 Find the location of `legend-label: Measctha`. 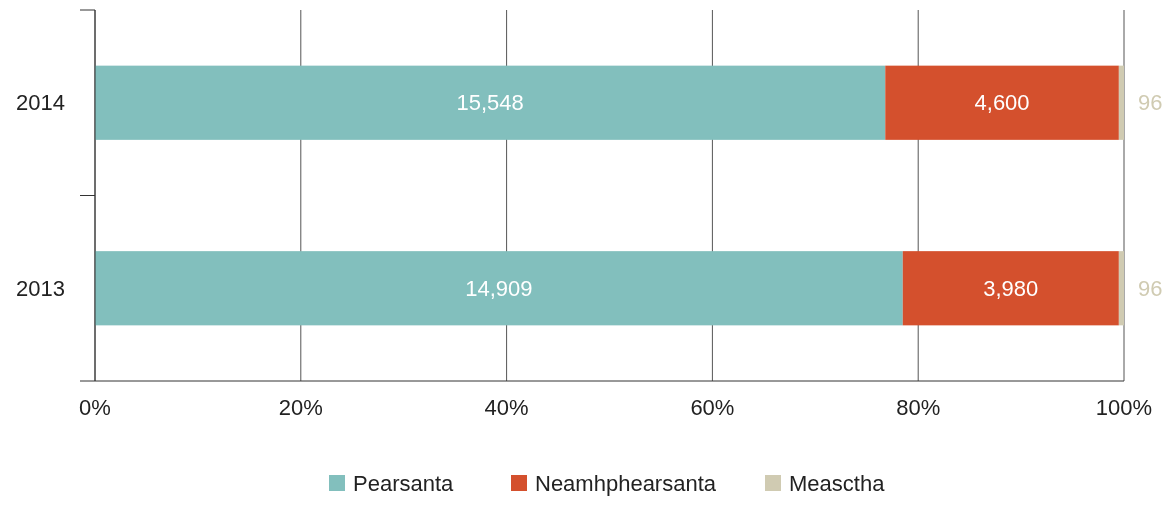

legend-label: Measctha is located at coordinates (837, 483).